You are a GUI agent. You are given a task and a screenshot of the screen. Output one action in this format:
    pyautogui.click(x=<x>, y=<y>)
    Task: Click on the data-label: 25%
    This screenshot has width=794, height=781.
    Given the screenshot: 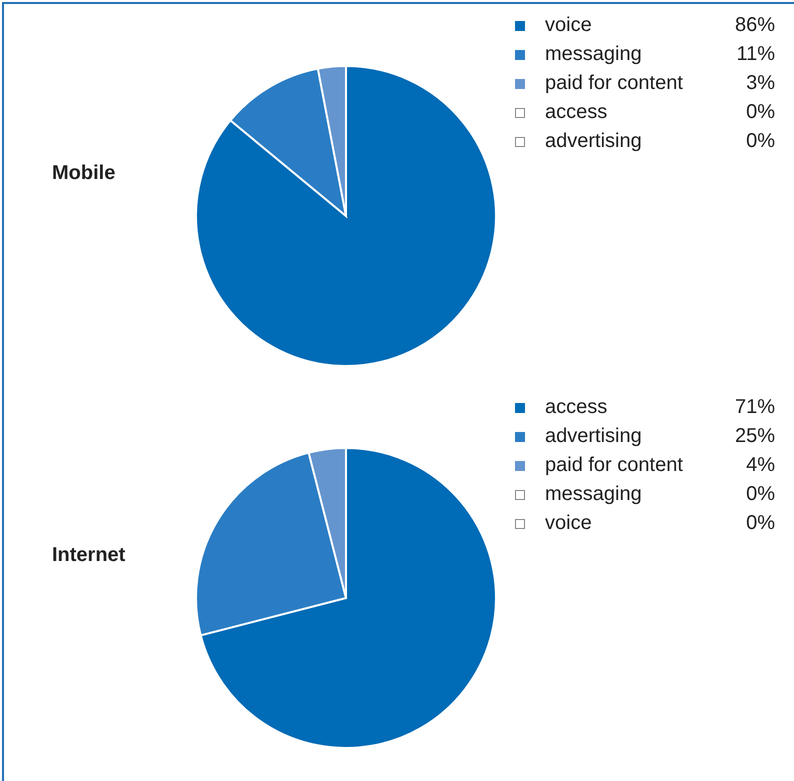 What is the action you would take?
    pyautogui.click(x=754, y=436)
    